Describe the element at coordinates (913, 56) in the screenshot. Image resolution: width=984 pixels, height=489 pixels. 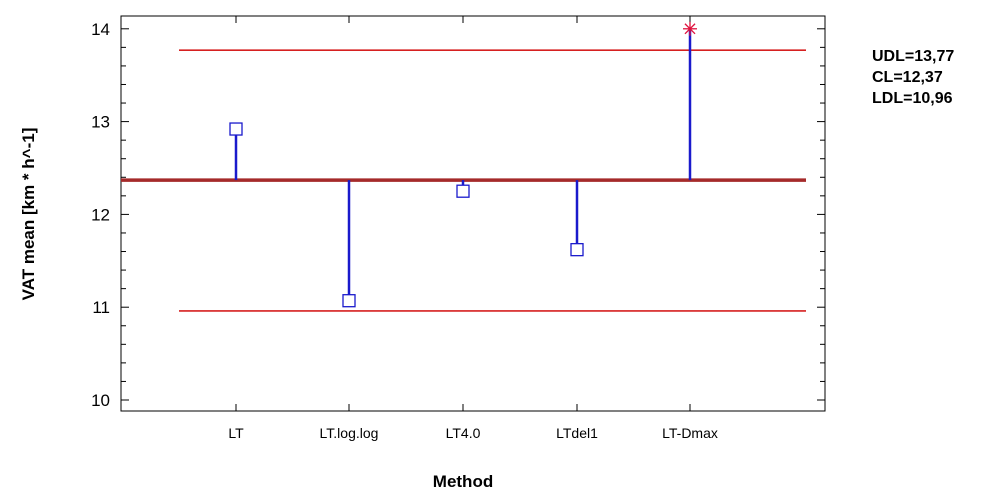
I see `legend-udl: UDL=13,77` at that location.